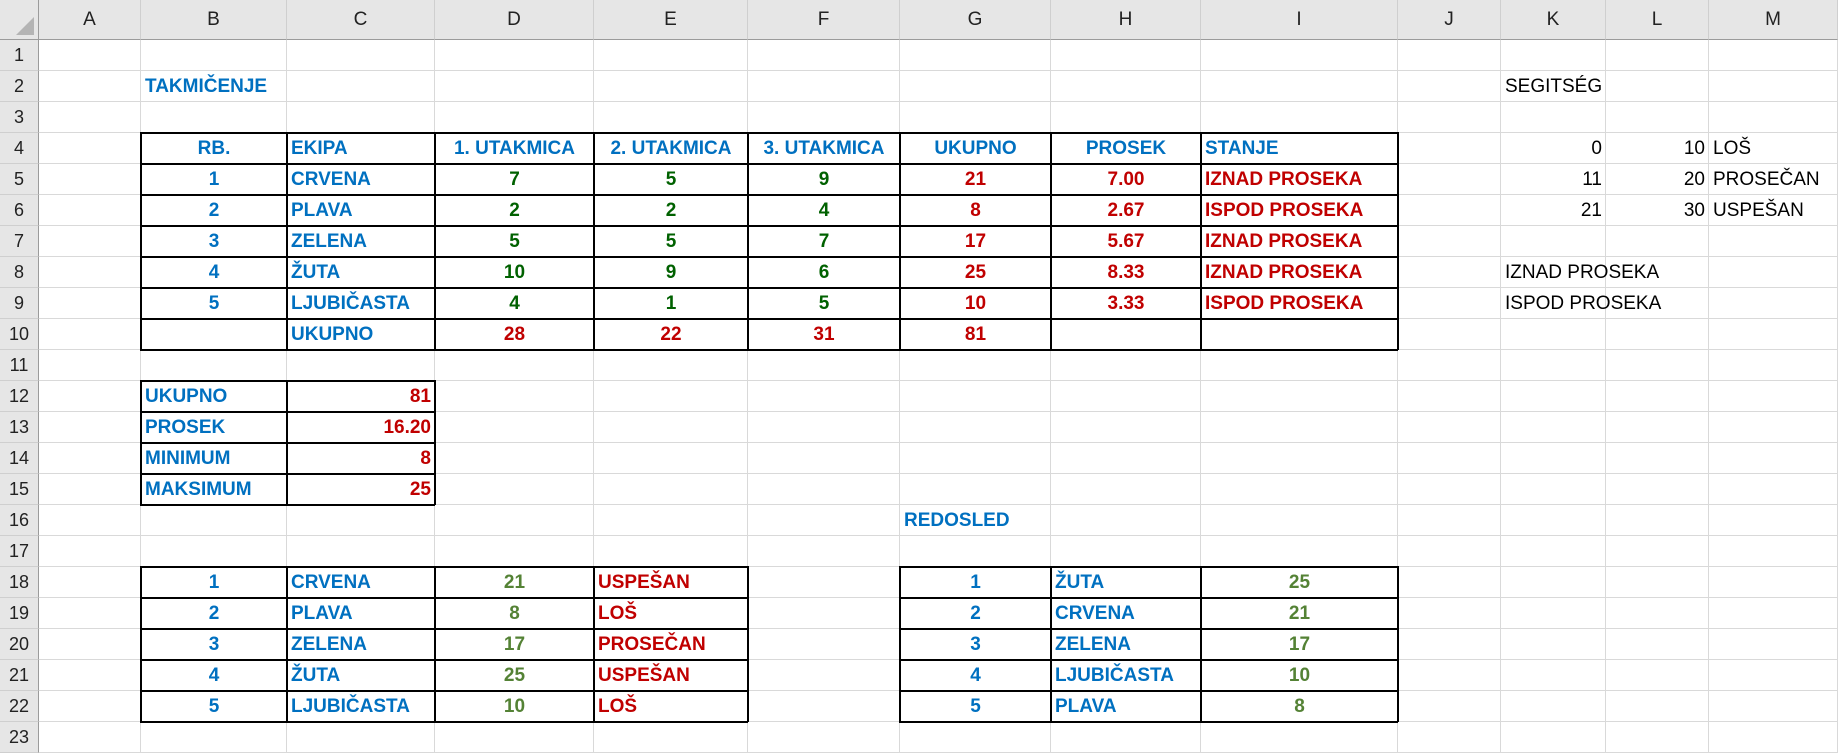 The width and height of the screenshot is (1838, 753). What do you see at coordinates (824, 241) in the screenshot?
I see `cell-f7: 7` at bounding box center [824, 241].